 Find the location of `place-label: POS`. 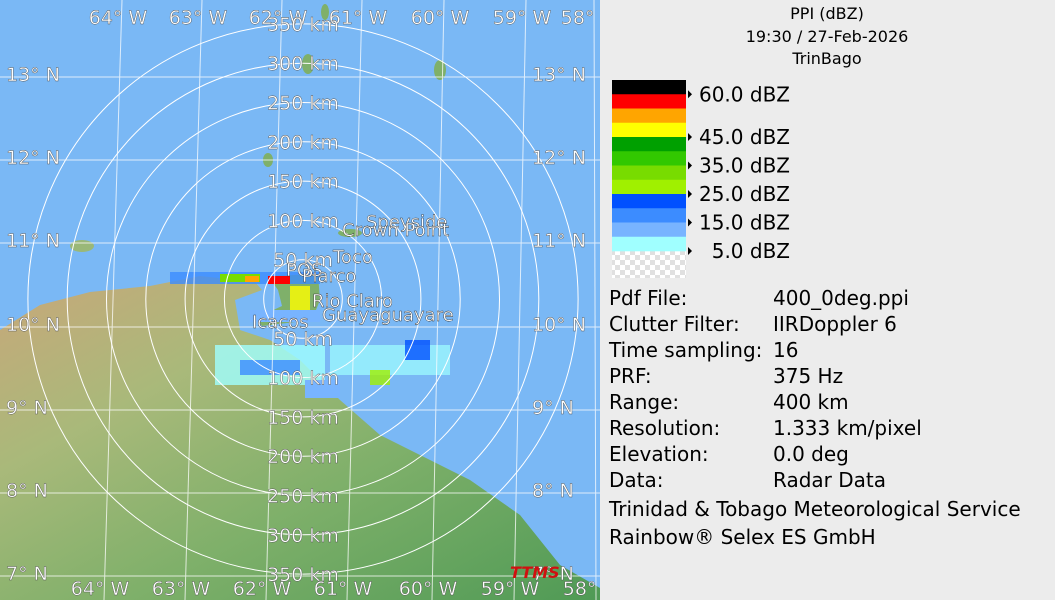

place-label: POS is located at coordinates (304, 270).